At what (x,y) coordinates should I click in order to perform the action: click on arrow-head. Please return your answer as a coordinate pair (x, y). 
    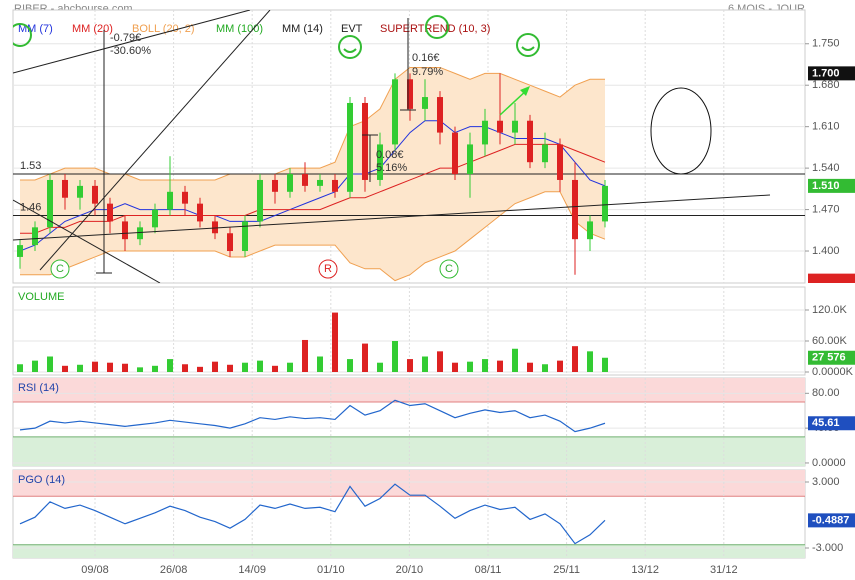
    Looking at the image, I should click on (525, 91).